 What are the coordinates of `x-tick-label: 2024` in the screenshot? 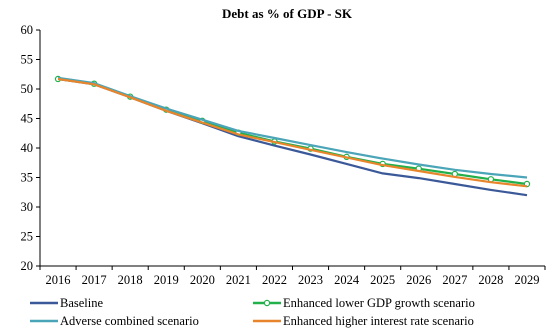 It's located at (347, 280).